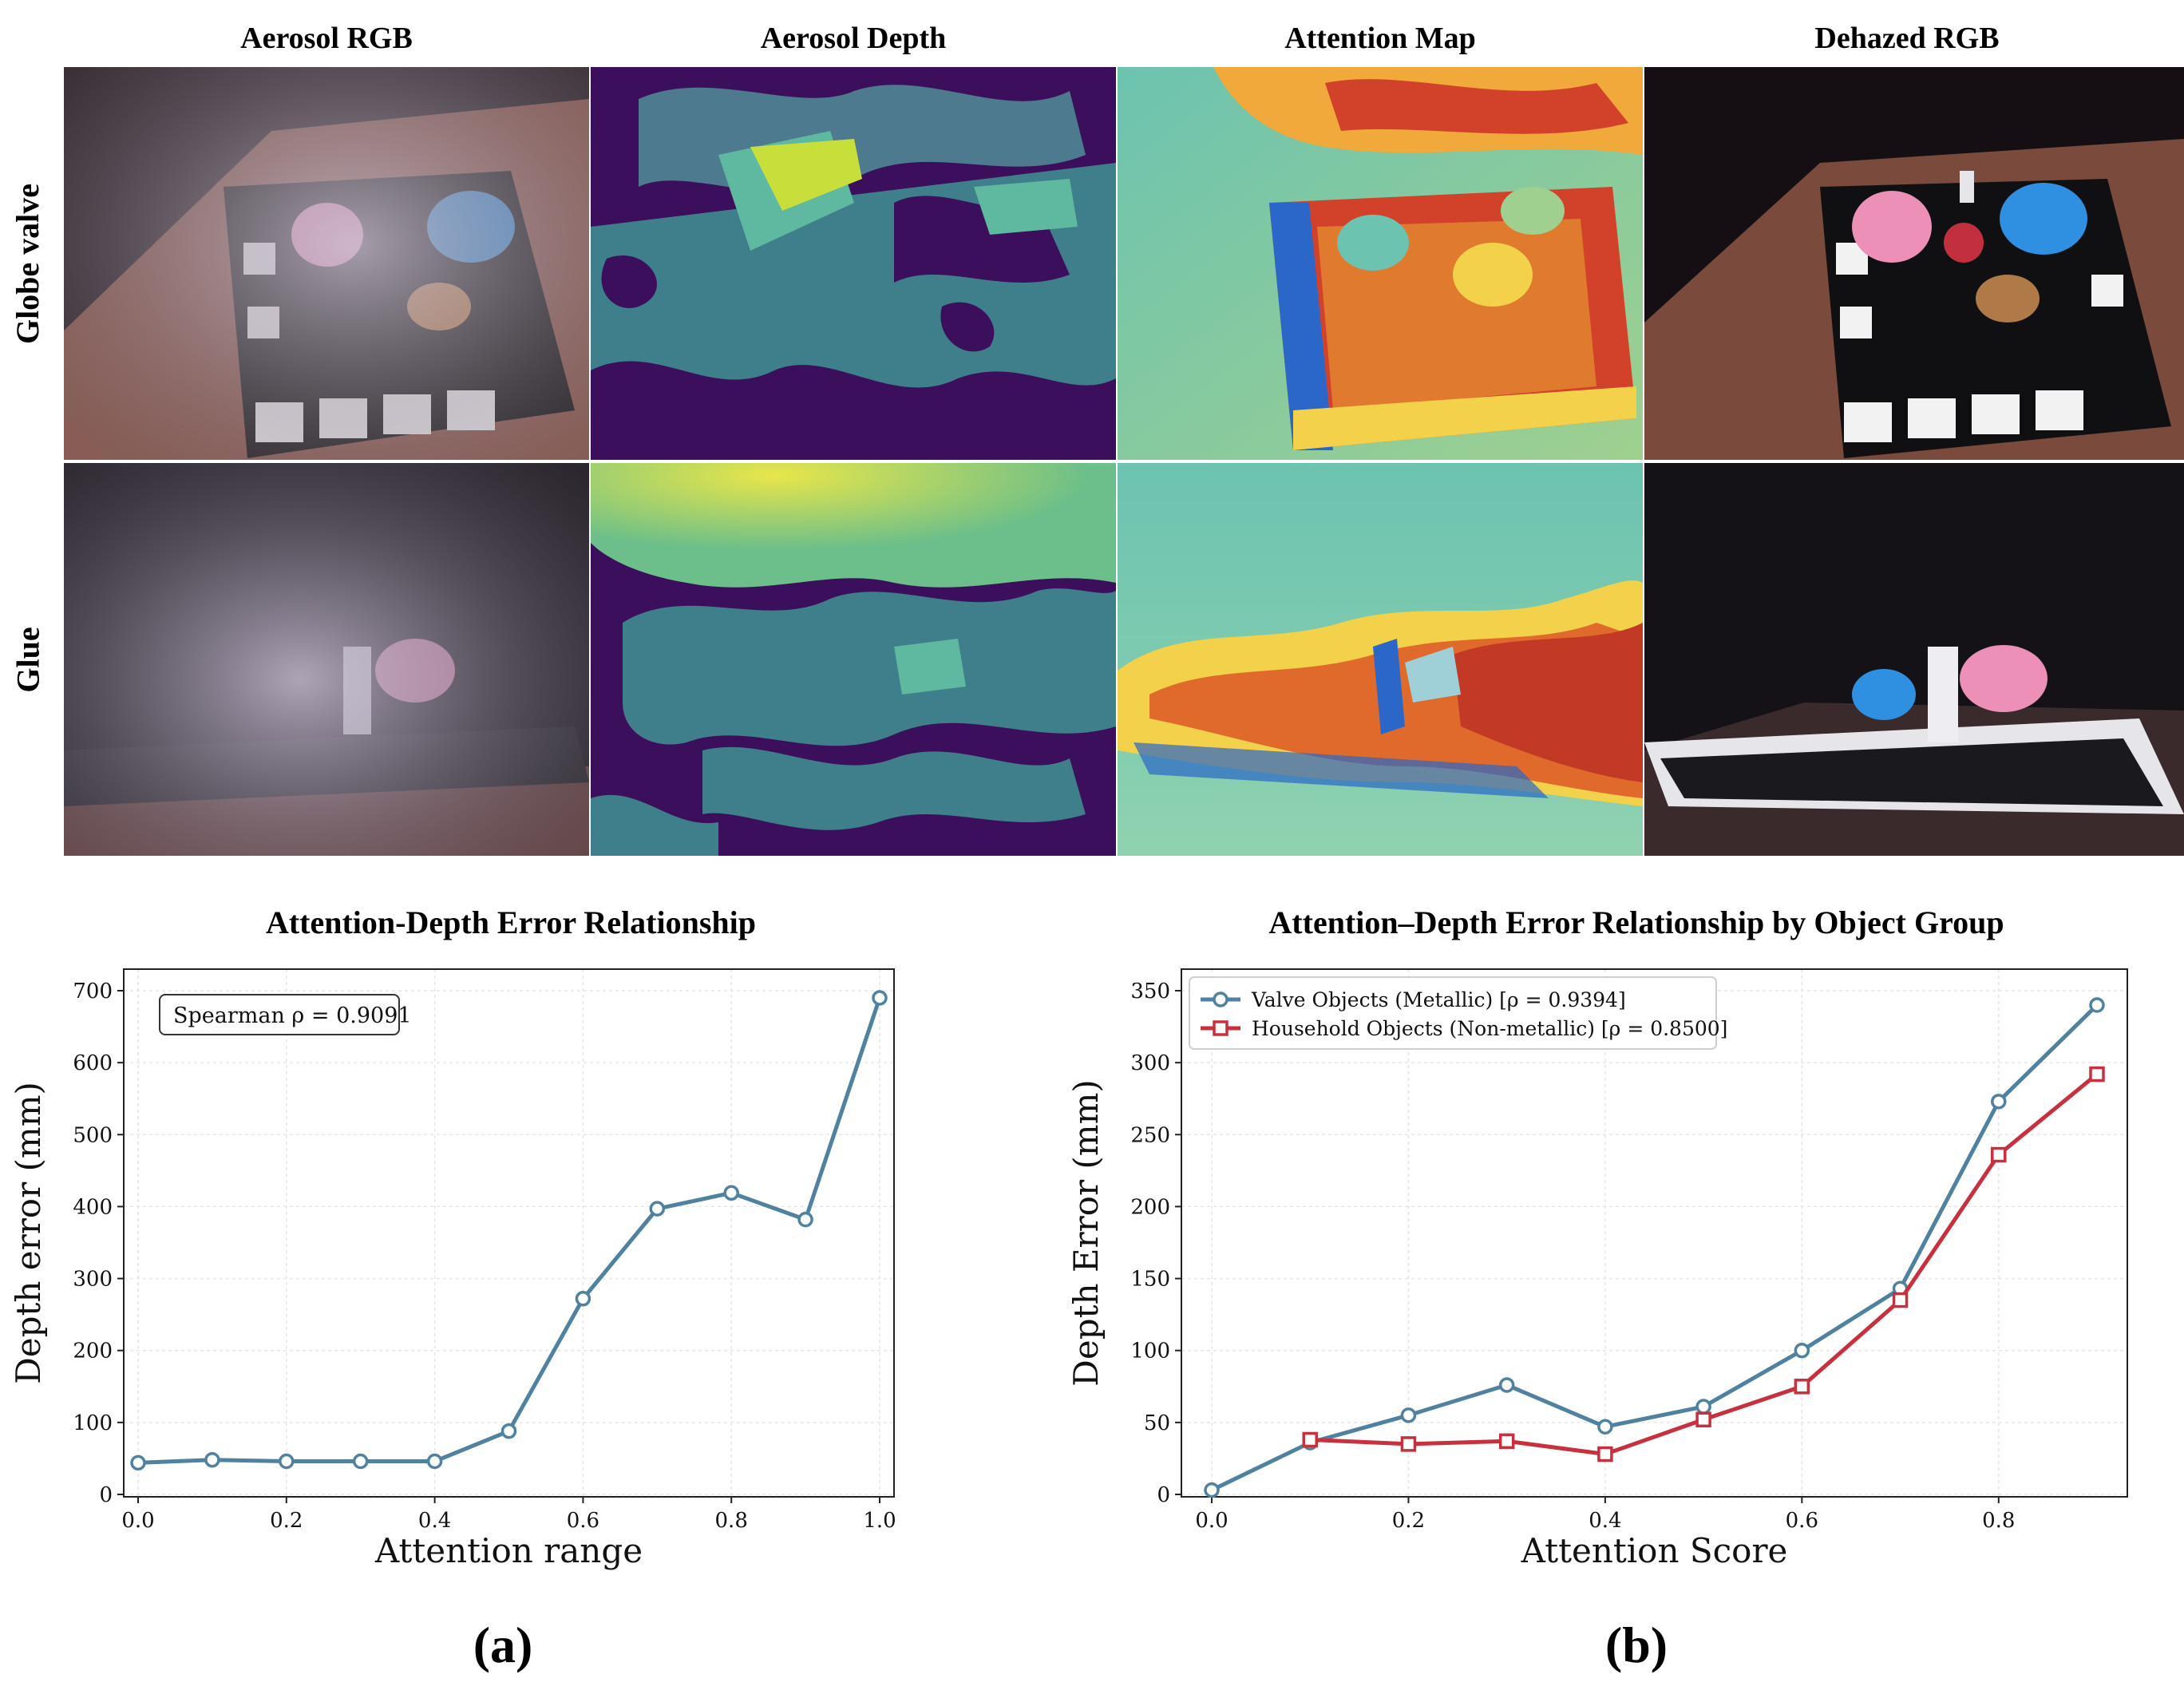 Image resolution: width=2184 pixels, height=1690 pixels. Describe the element at coordinates (1999, 1521) in the screenshot. I see `chart-b-x-tick-label: 0.8` at that location.